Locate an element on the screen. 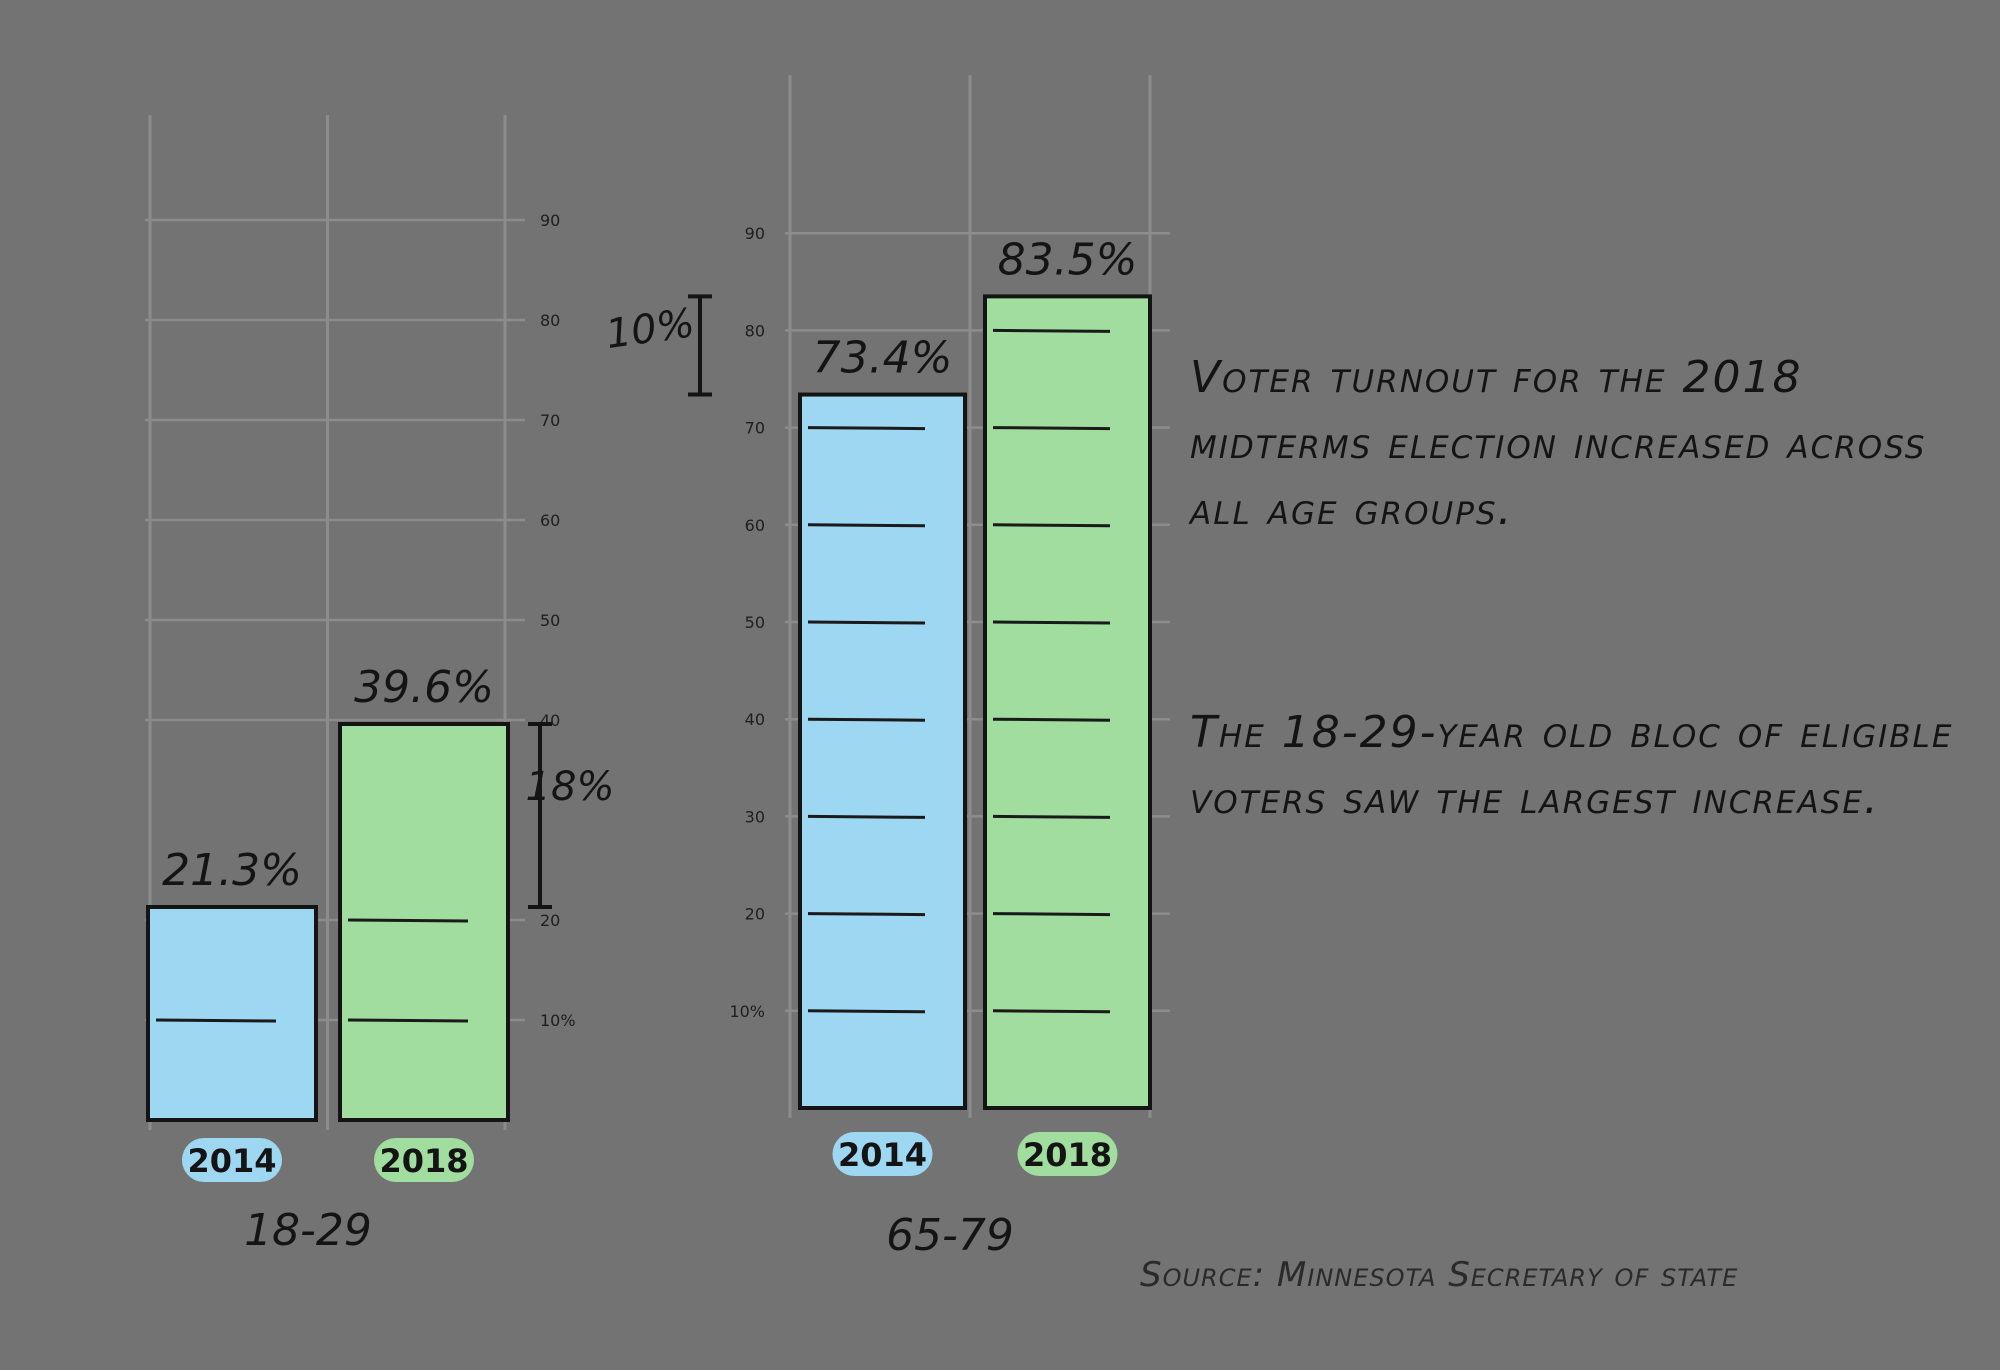 Image resolution: width=2000 pixels, height=1370 pixels. value-label: 83.5% is located at coordinates (1068, 259).